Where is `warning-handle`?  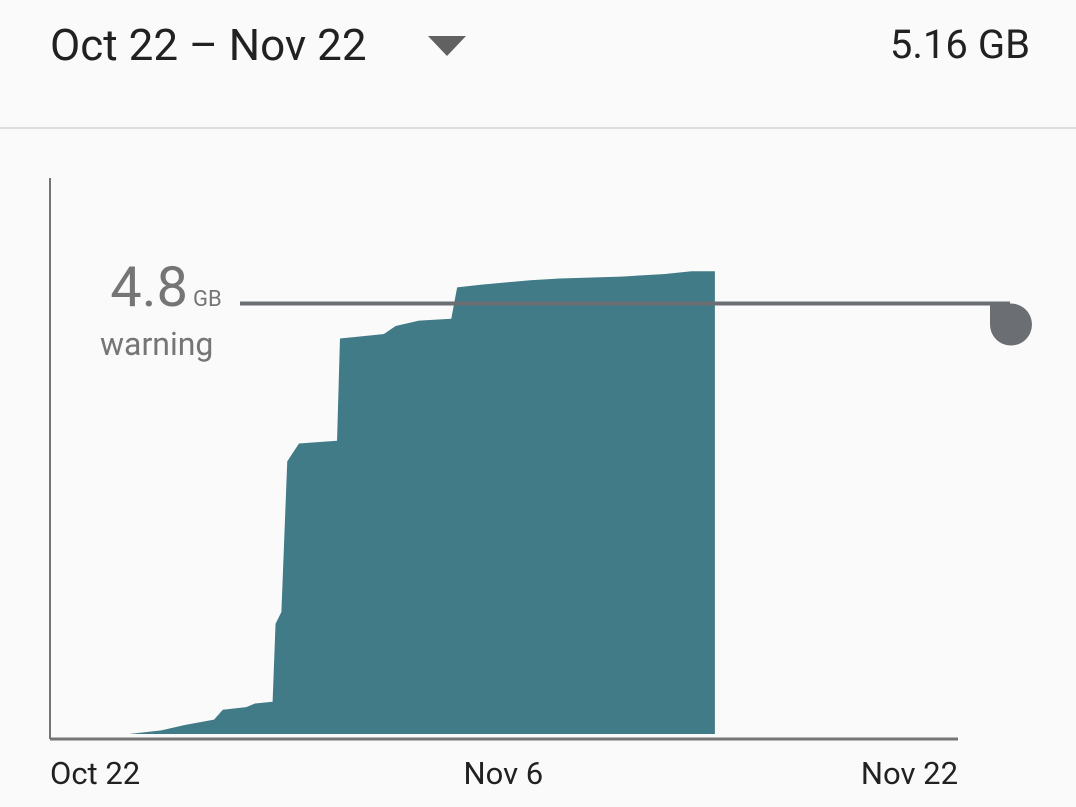 warning-handle is located at coordinates (1010, 324).